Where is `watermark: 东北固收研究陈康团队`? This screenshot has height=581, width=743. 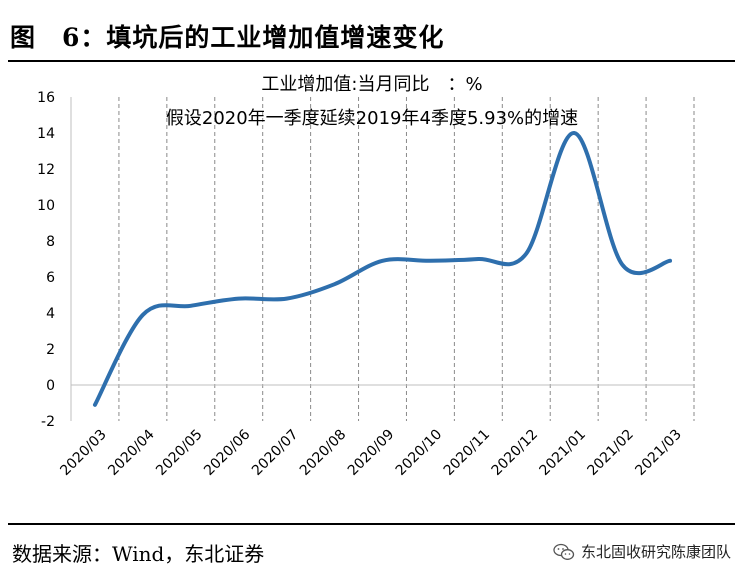 watermark: 东北固收研究陈康团队 is located at coordinates (642, 551).